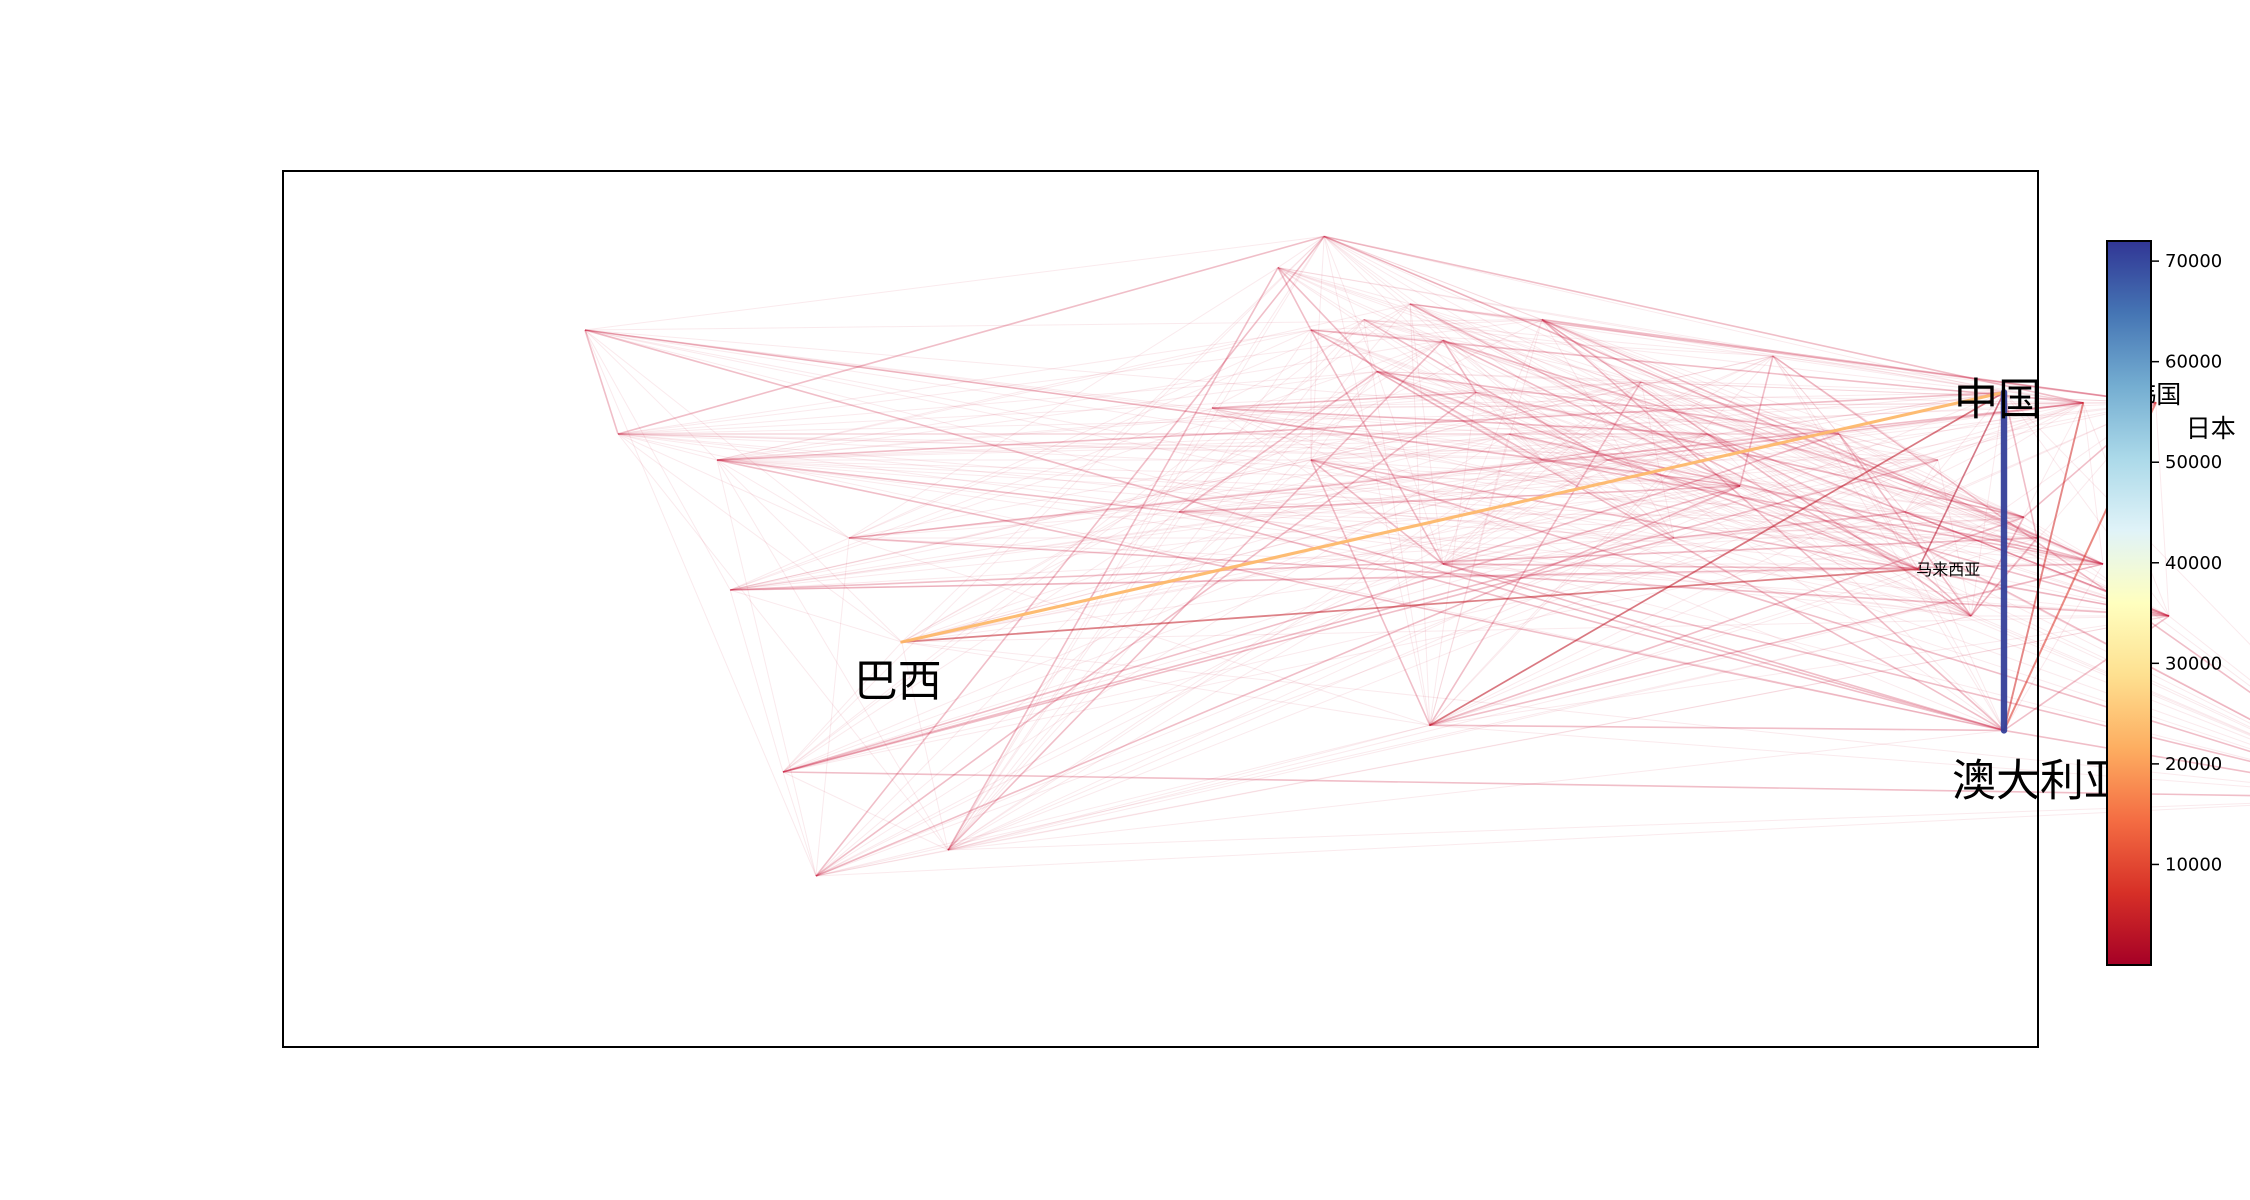  Describe the element at coordinates (2193, 261) in the screenshot. I see `colorbar-tick-label: 70000` at that location.